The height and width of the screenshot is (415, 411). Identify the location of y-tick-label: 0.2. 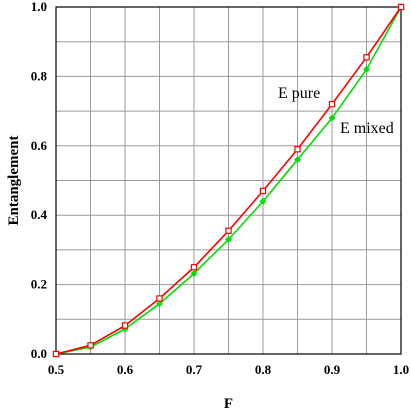
(39, 284).